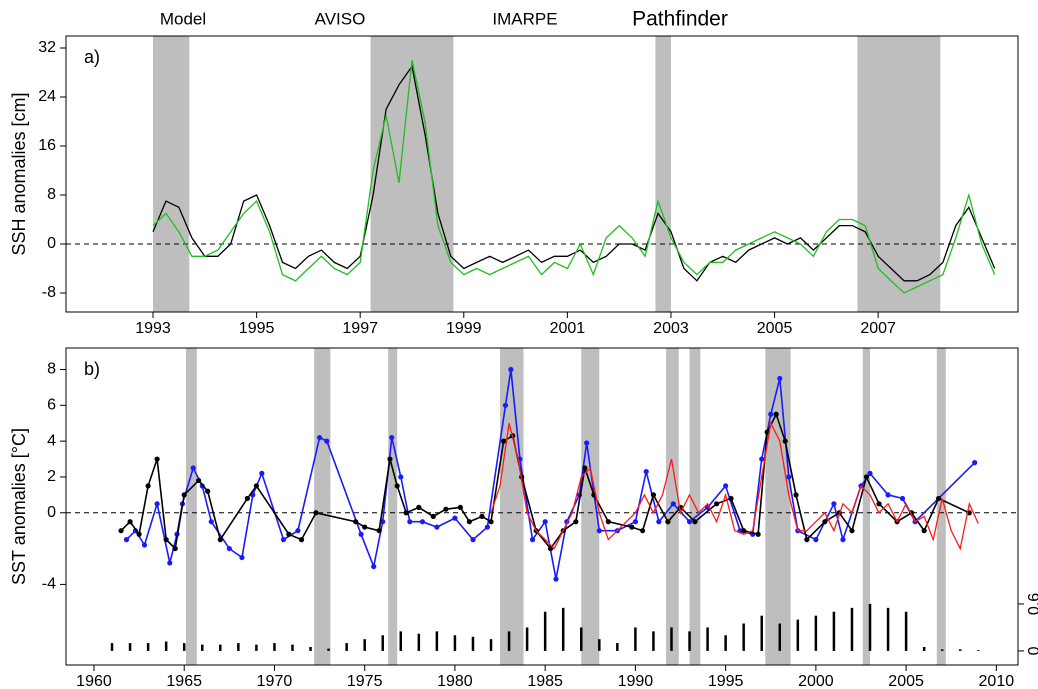 The height and width of the screenshot is (689, 1038). What do you see at coordinates (51, 194) in the screenshot?
I see `y-tick-label: 8` at bounding box center [51, 194].